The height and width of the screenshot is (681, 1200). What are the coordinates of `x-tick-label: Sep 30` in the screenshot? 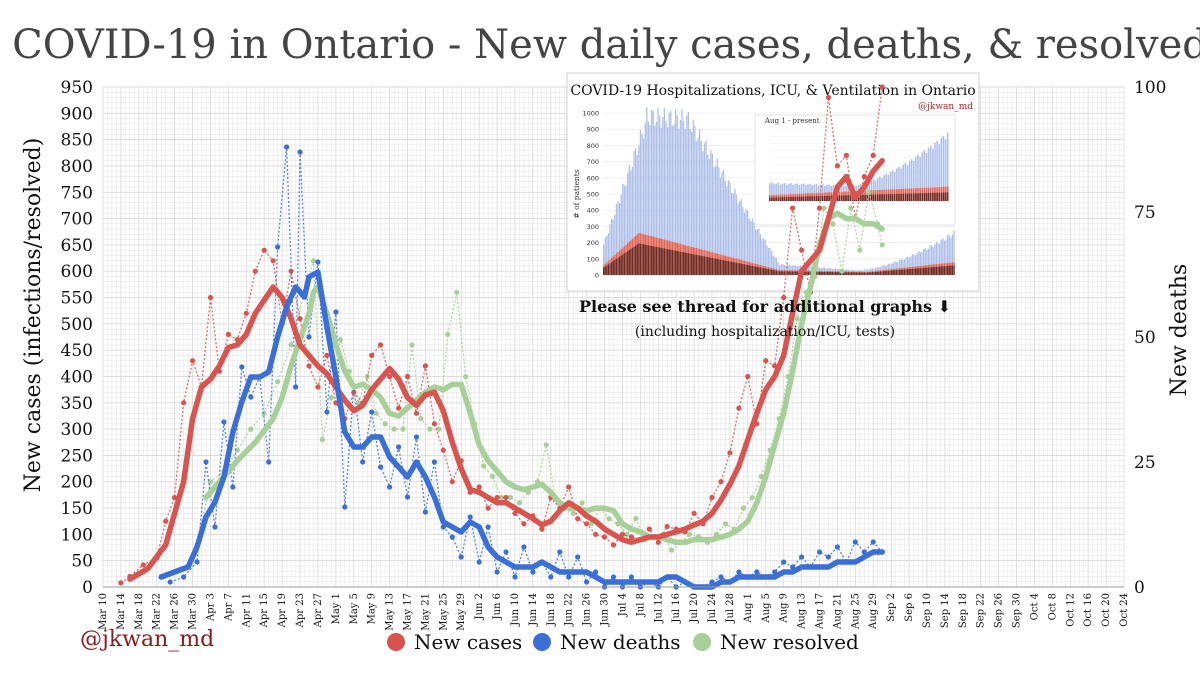 It's located at (1017, 610).